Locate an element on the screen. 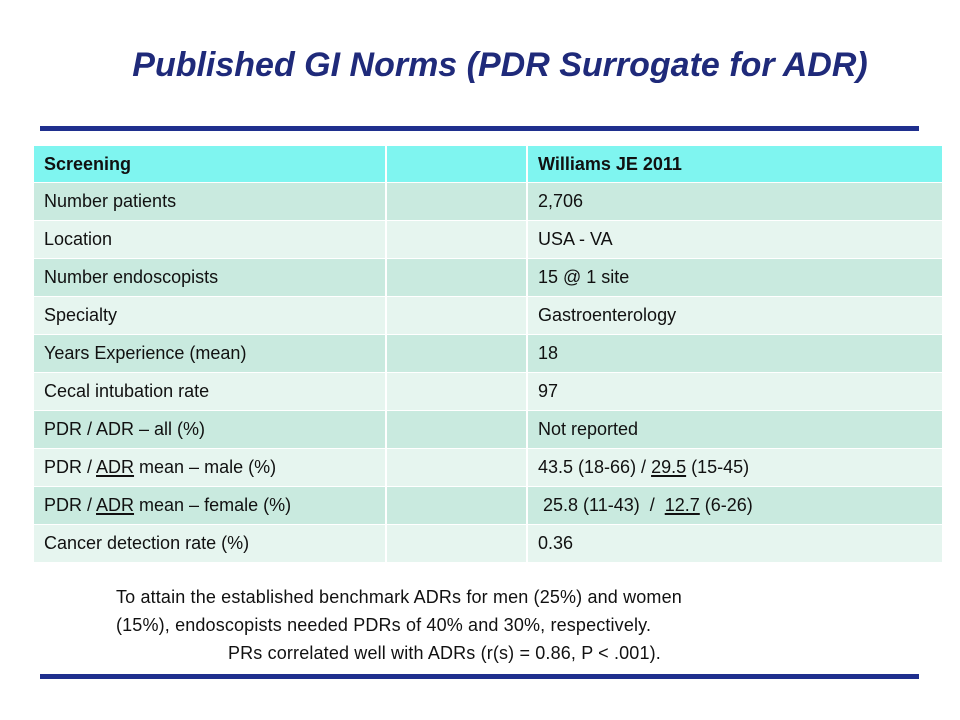  table-row: Location USA - VA is located at coordinates (488, 239).